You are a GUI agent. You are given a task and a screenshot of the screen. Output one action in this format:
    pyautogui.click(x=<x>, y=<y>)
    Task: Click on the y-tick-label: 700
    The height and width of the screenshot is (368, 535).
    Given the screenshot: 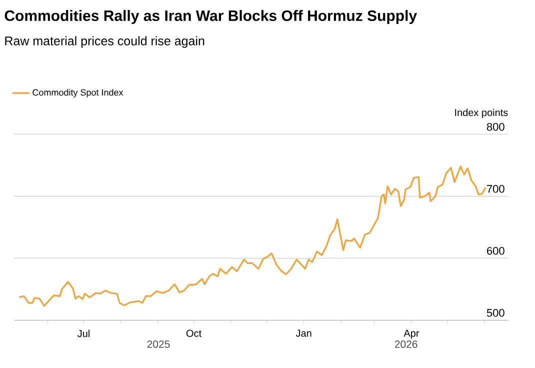 What is the action you would take?
    pyautogui.click(x=495, y=188)
    